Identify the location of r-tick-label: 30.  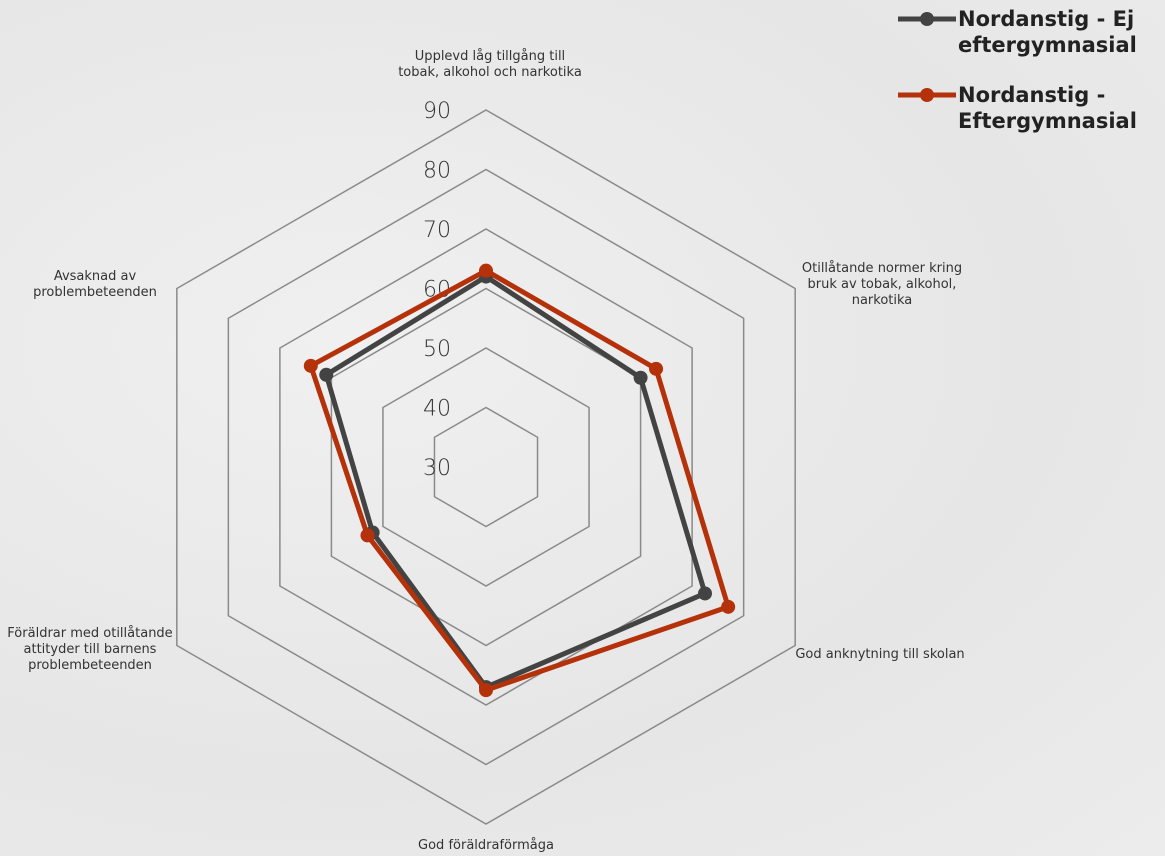
(437, 468).